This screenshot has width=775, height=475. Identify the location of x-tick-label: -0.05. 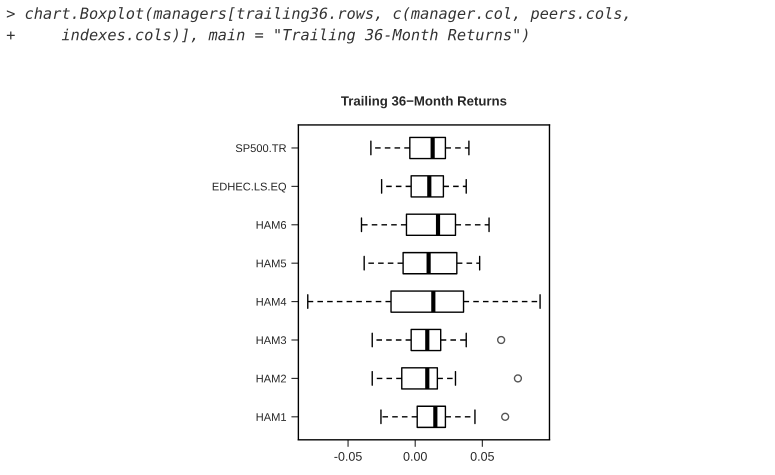
(348, 456).